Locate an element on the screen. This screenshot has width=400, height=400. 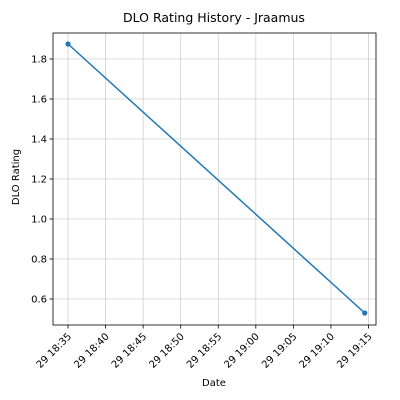
x-tick-label: 29 19:10 is located at coordinates (317, 350).